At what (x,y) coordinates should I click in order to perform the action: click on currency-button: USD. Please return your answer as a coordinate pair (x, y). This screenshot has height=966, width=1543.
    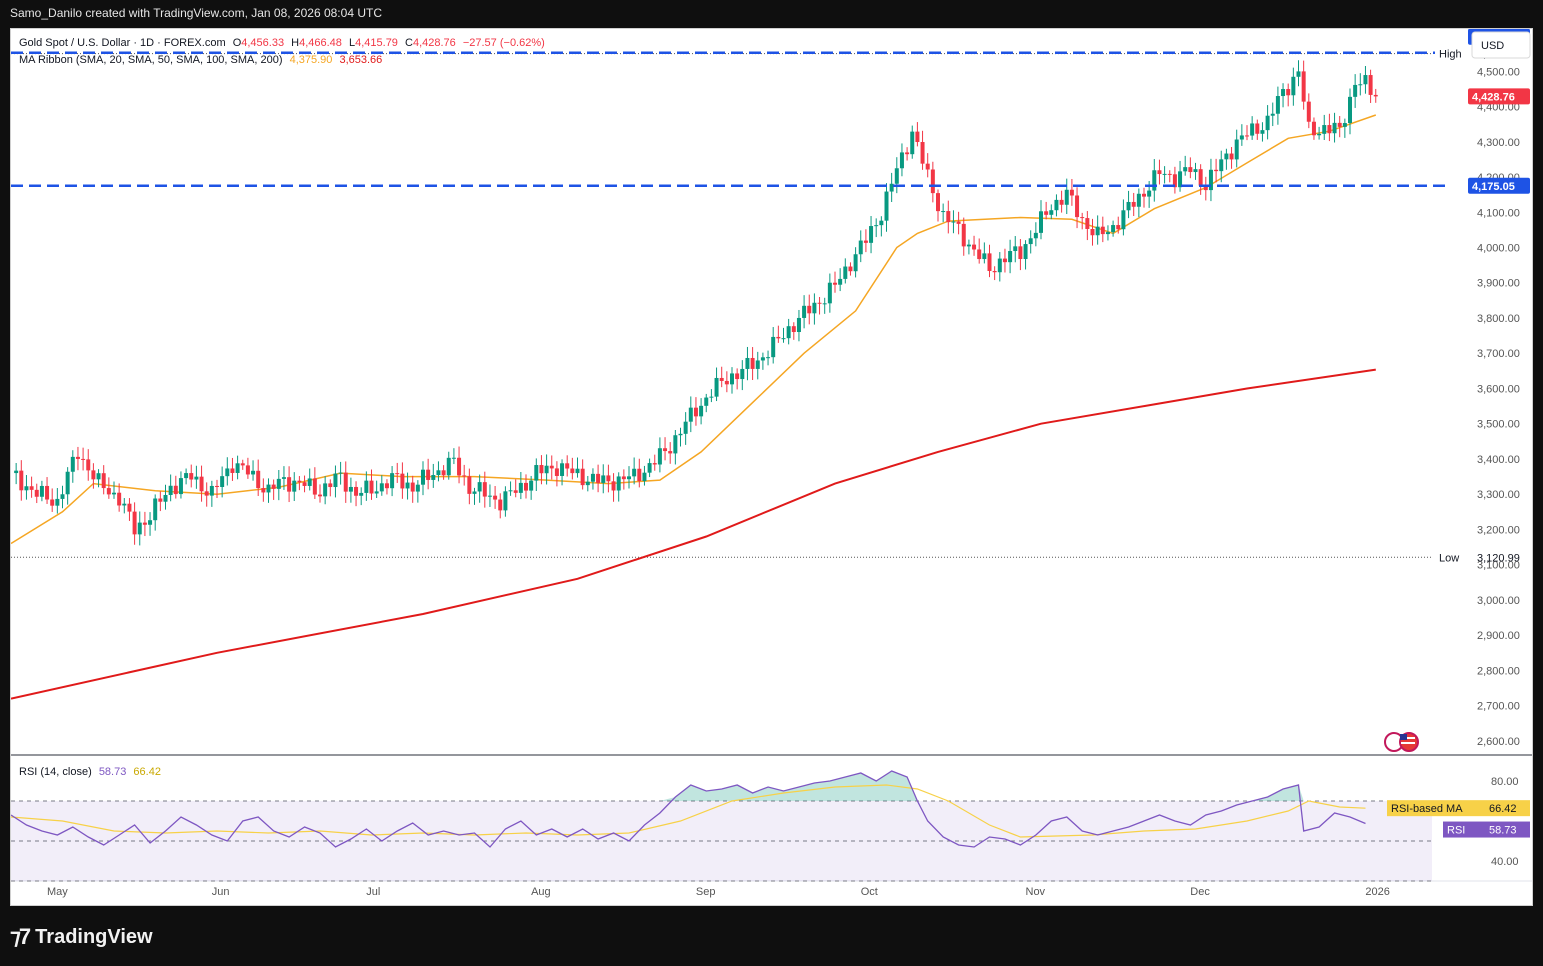
    Looking at the image, I should click on (1501, 45).